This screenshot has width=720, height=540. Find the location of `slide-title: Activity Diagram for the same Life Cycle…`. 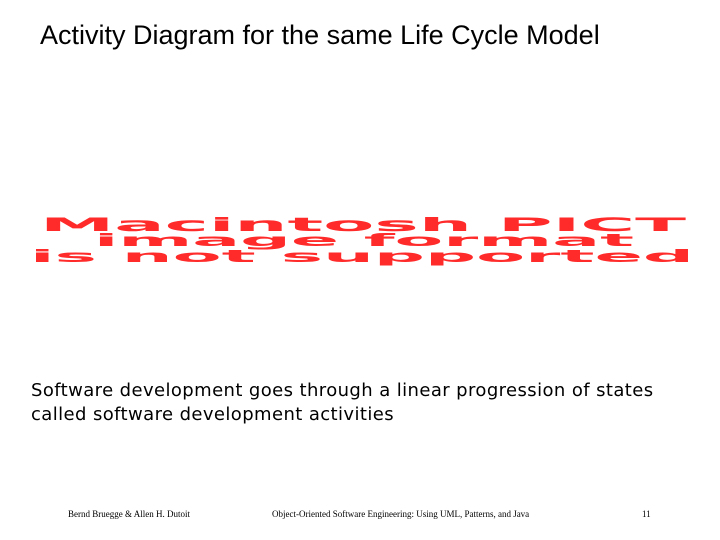

slide-title: Activity Diagram for the same Life Cycle… is located at coordinates (320, 35).